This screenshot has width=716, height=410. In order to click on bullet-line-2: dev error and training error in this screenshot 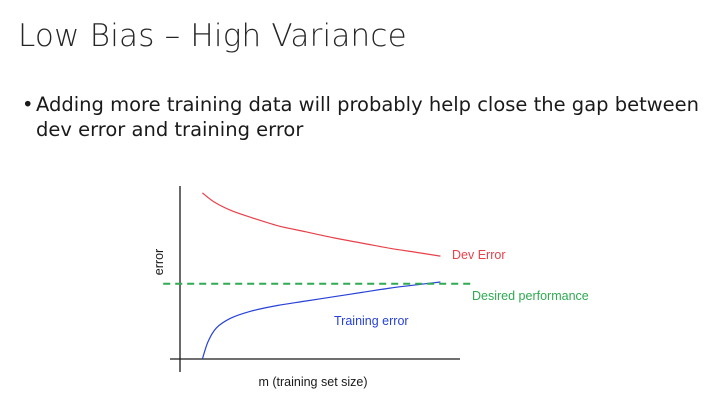, I will do `click(170, 129)`.